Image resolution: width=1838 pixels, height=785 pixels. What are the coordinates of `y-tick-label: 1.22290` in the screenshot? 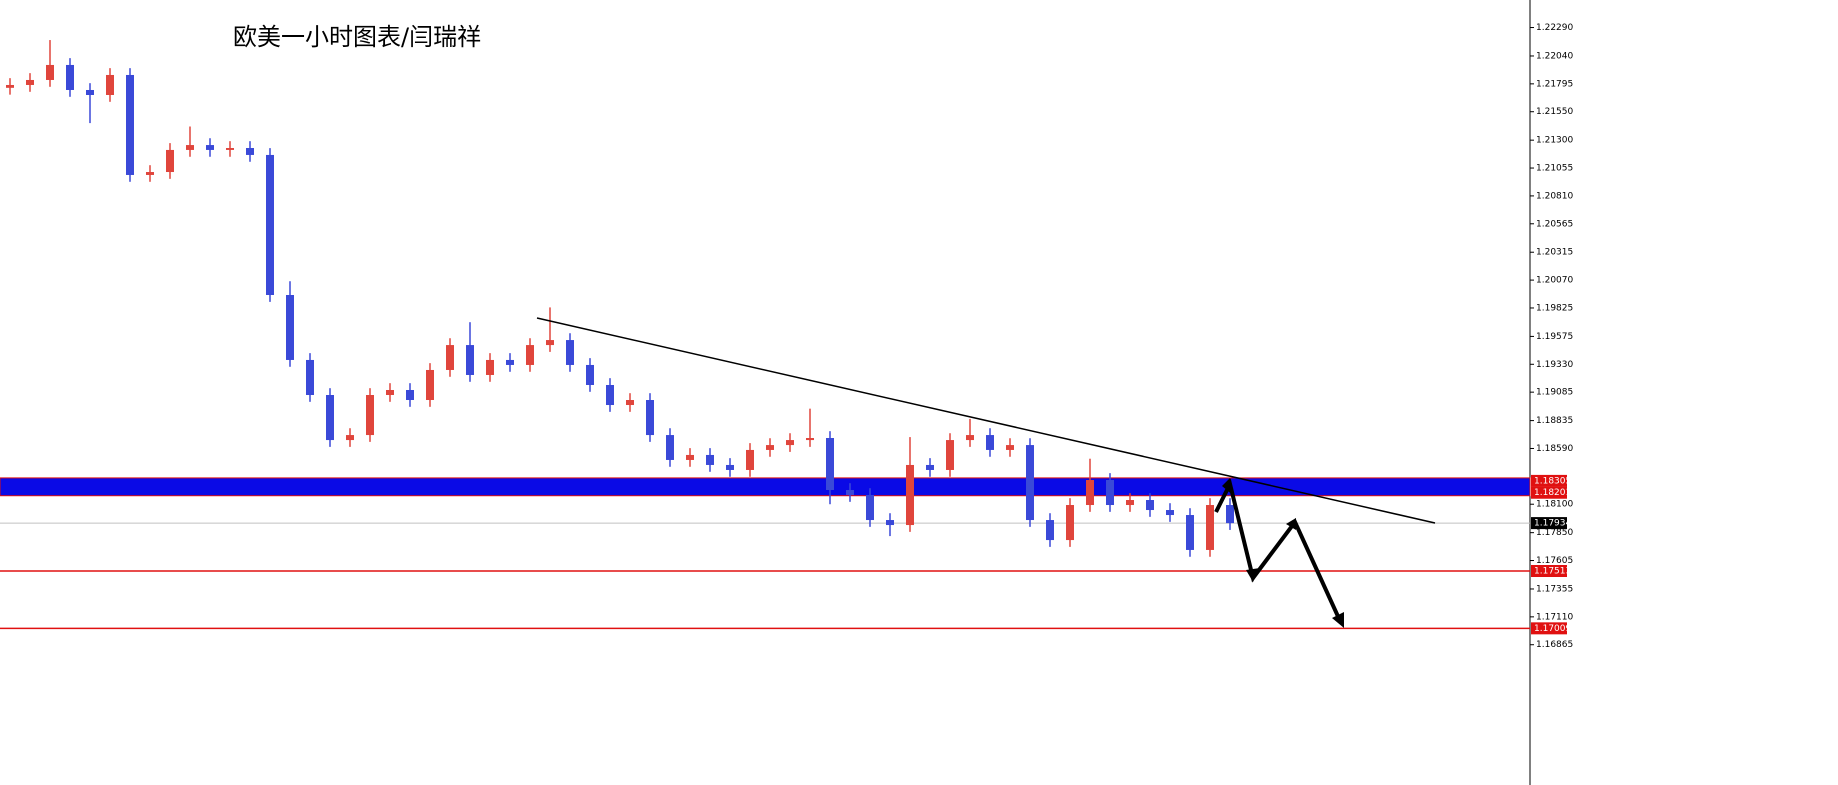 It's located at (1554, 28).